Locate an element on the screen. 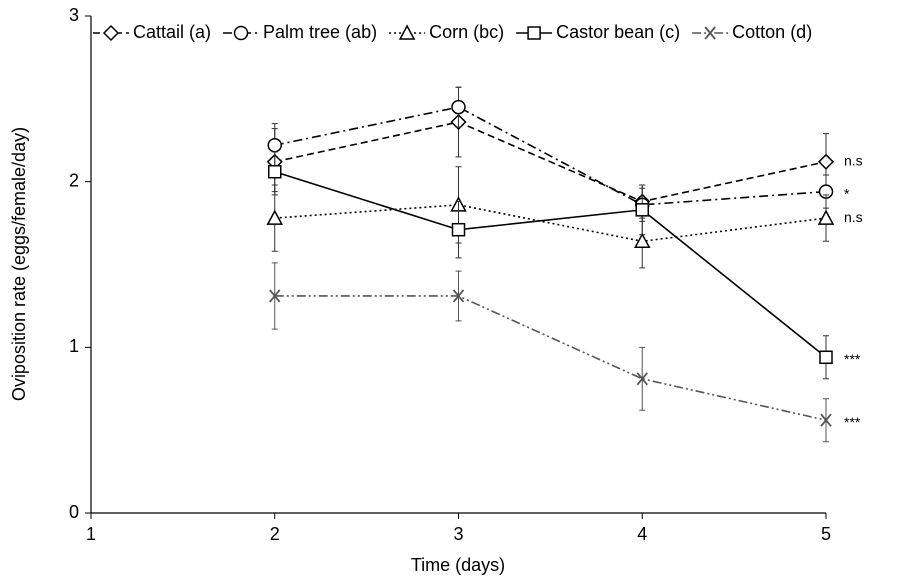 Image resolution: width=899 pixels, height=578 pixels. y-tick-label: 1 is located at coordinates (74, 346).